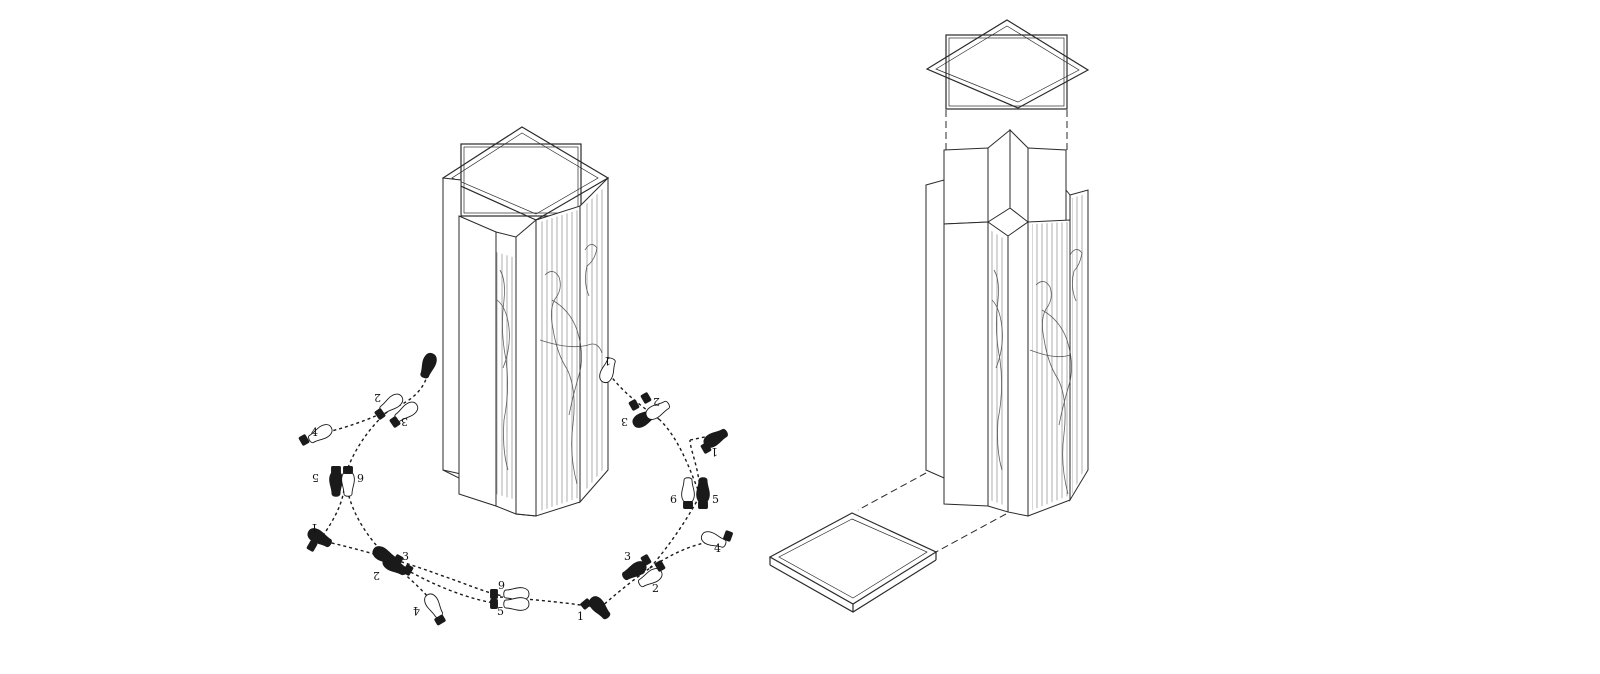  What do you see at coordinates (549, 364) in the screenshot?
I see `left-figure-sketch` at bounding box center [549, 364].